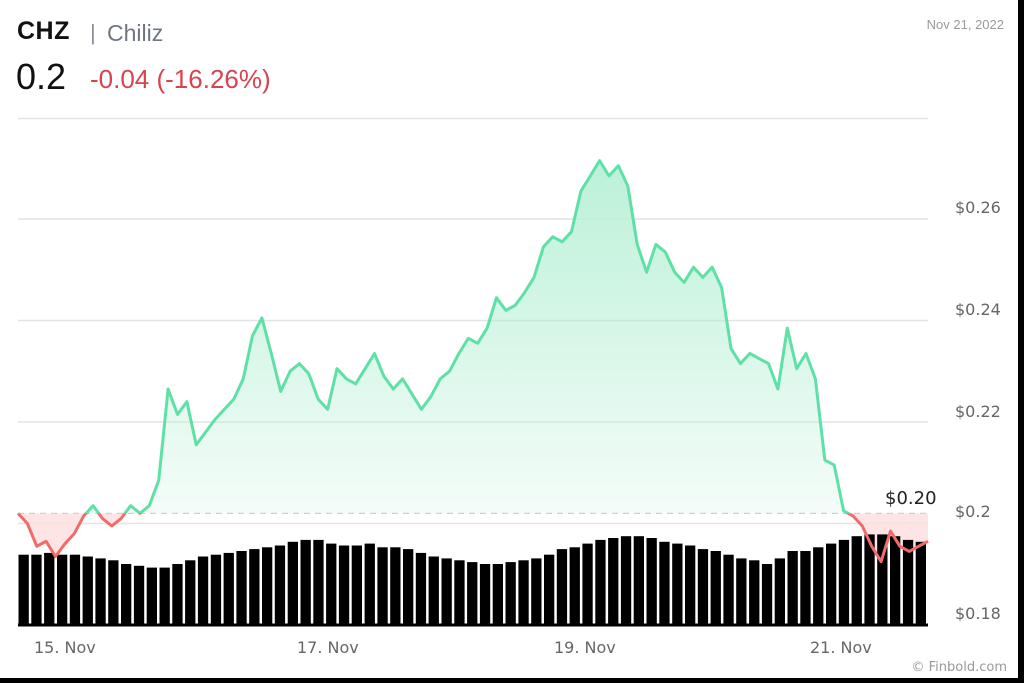 The width and height of the screenshot is (1024, 683). What do you see at coordinates (473, 537) in the screenshot?
I see `price-area-down` at bounding box center [473, 537].